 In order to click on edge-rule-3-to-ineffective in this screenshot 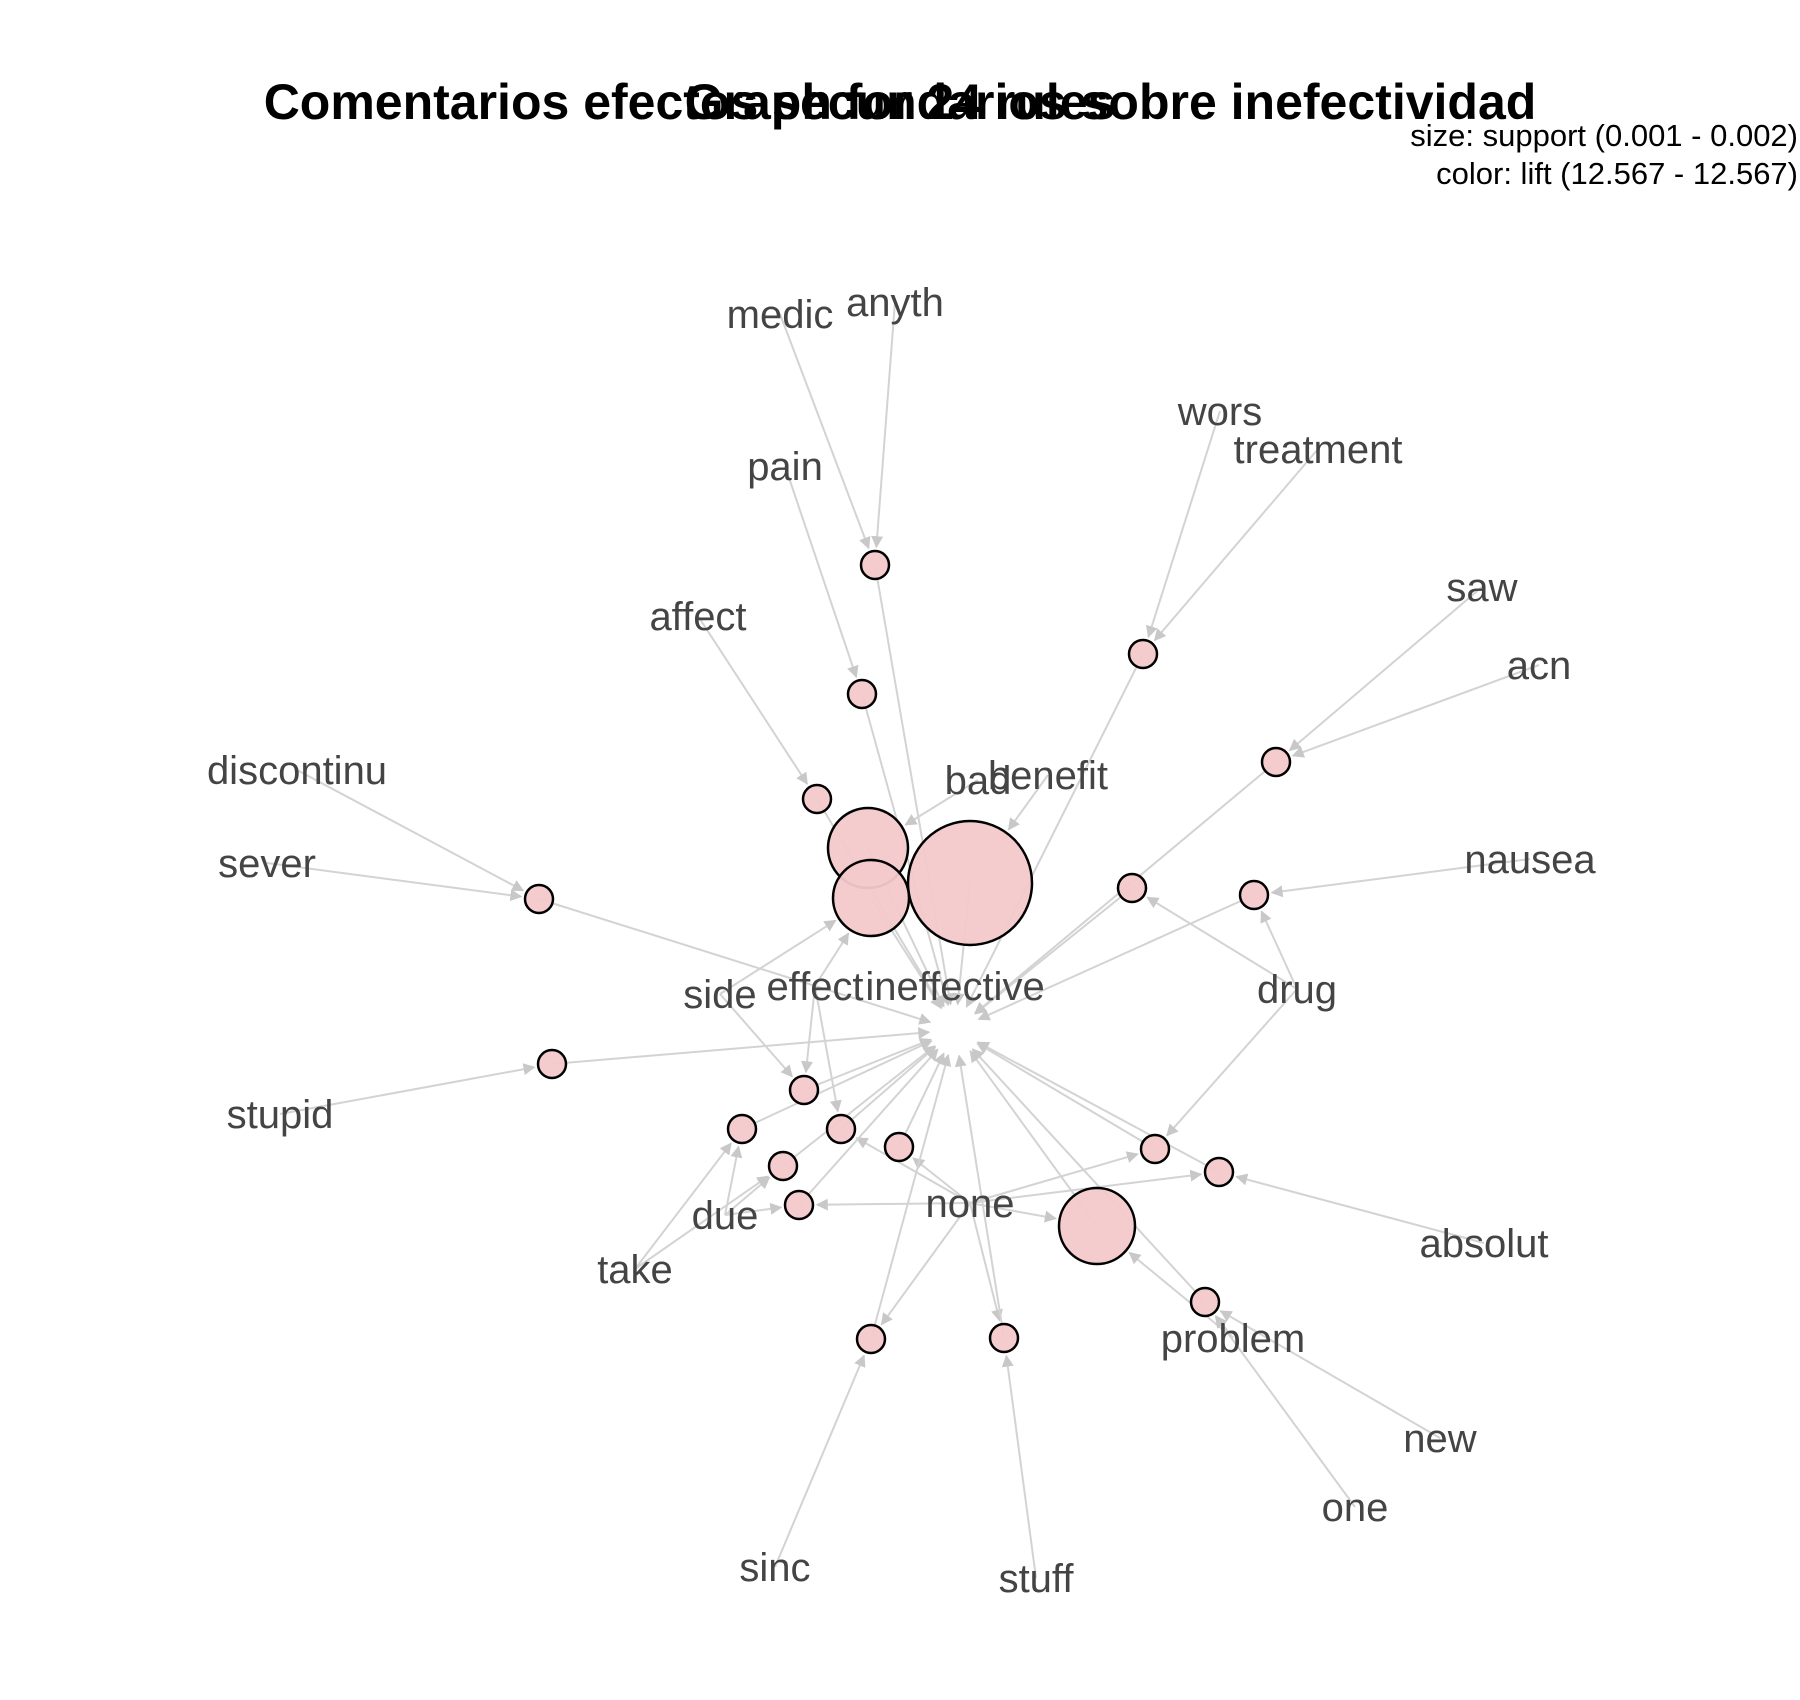, I will do `click(1054, 830)`.